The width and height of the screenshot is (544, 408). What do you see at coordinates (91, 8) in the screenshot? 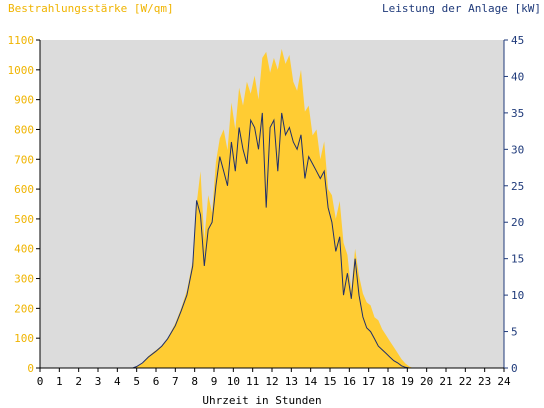
I see `left-axis-title: Bestrahlungsstärke [W/qm]` at bounding box center [91, 8].